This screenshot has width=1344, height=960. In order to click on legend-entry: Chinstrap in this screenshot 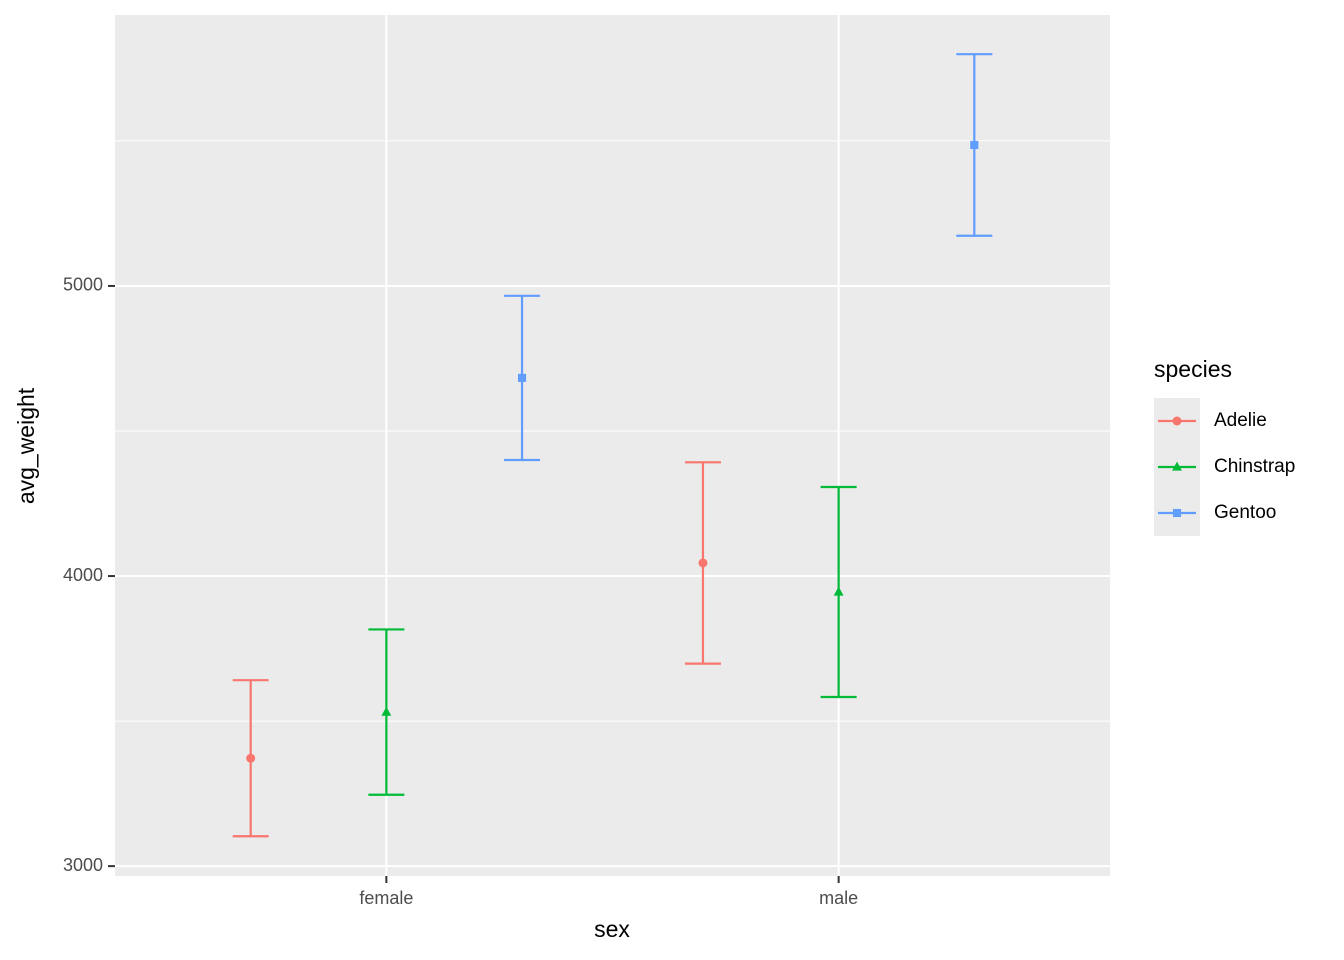, I will do `click(1226, 466)`.